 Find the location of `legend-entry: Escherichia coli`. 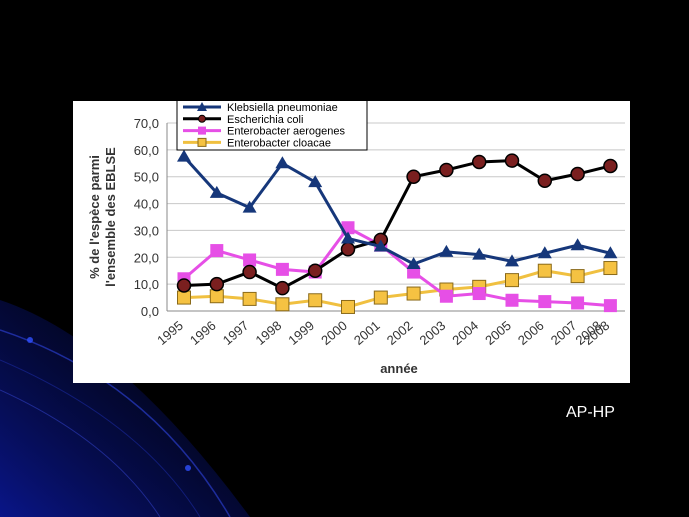

legend-entry: Escherichia coli is located at coordinates (243, 120).